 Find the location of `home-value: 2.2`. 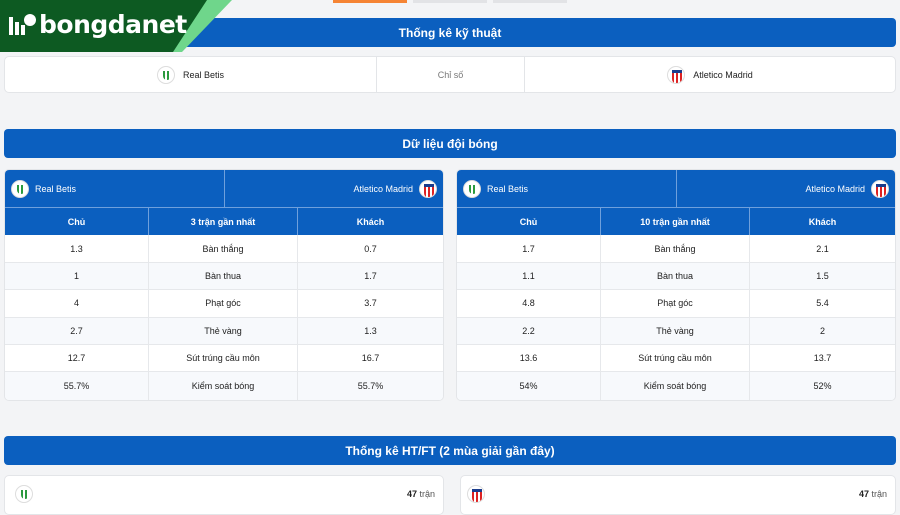

home-value: 2.2 is located at coordinates (529, 330).